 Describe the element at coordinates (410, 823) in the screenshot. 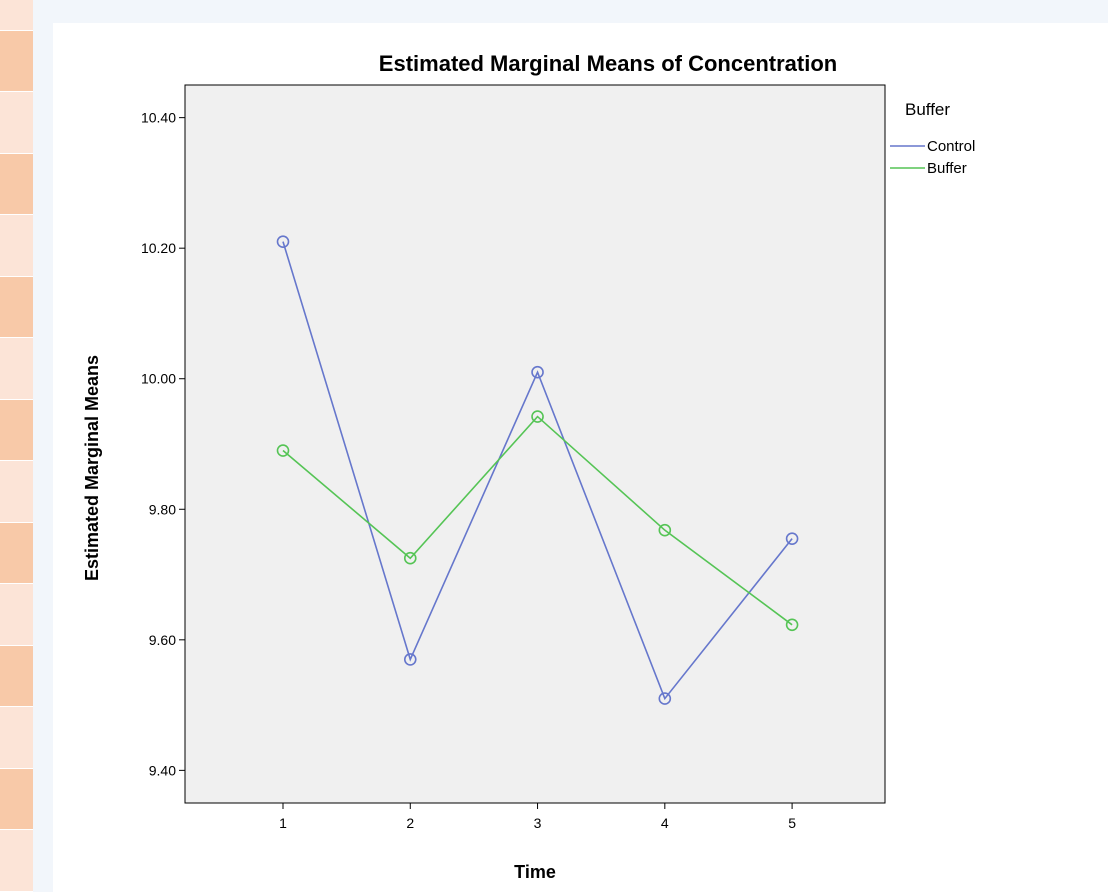

I see `x-tick-label: 2` at that location.